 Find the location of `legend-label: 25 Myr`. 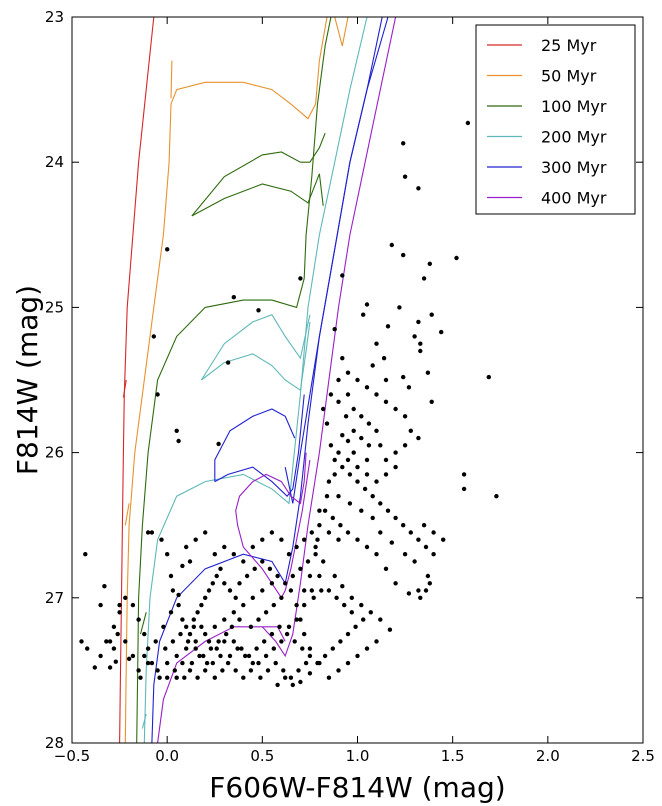

legend-label: 25 Myr is located at coordinates (569, 45).